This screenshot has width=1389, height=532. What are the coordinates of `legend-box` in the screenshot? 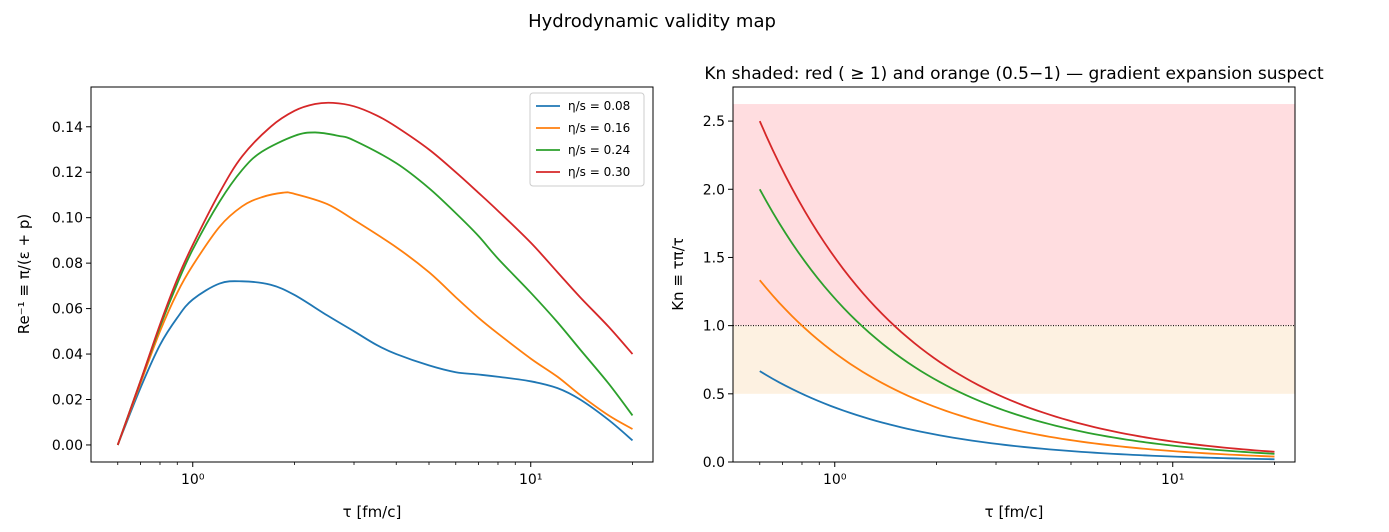 It's located at (587, 139).